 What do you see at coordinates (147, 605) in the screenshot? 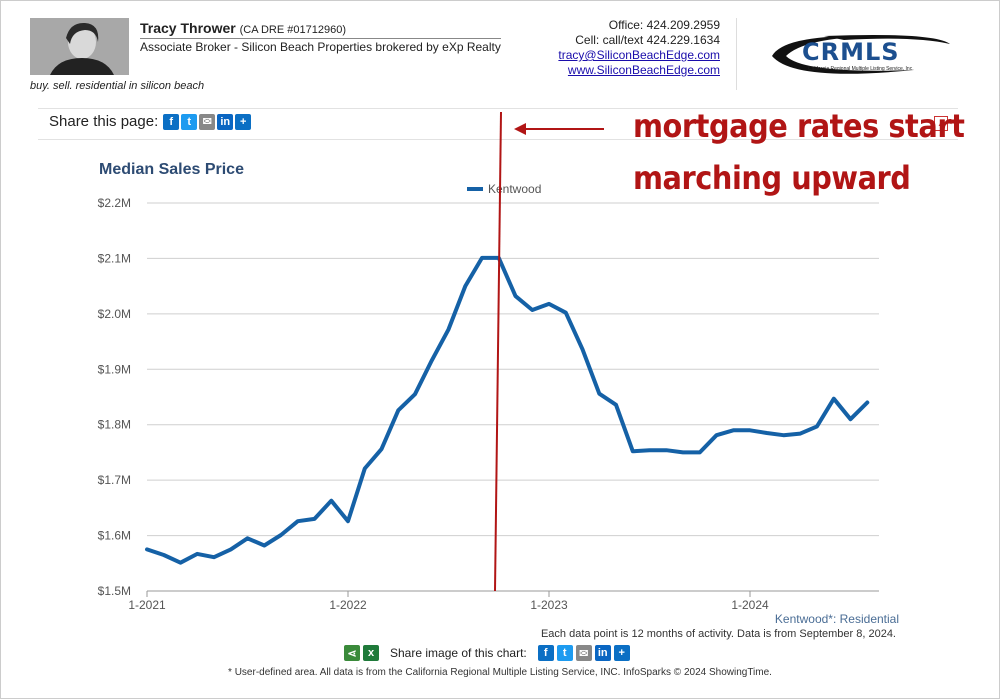
I see `x-tick-label: 1-2021` at bounding box center [147, 605].